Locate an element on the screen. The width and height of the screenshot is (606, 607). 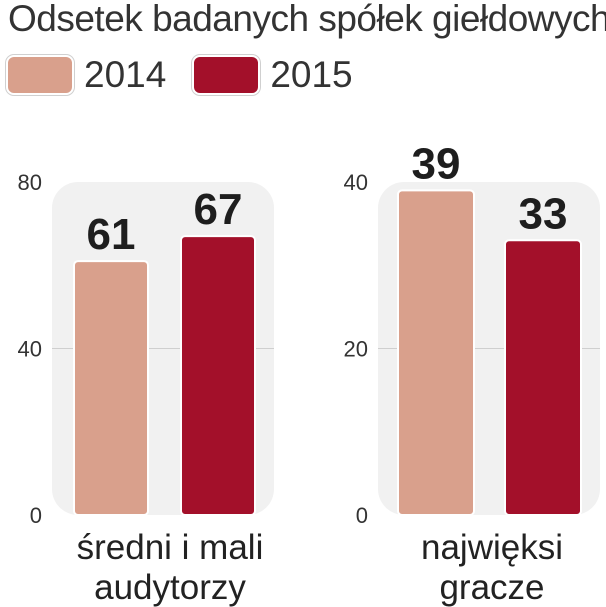
legend: 2014 2015 is located at coordinates (194, 75).